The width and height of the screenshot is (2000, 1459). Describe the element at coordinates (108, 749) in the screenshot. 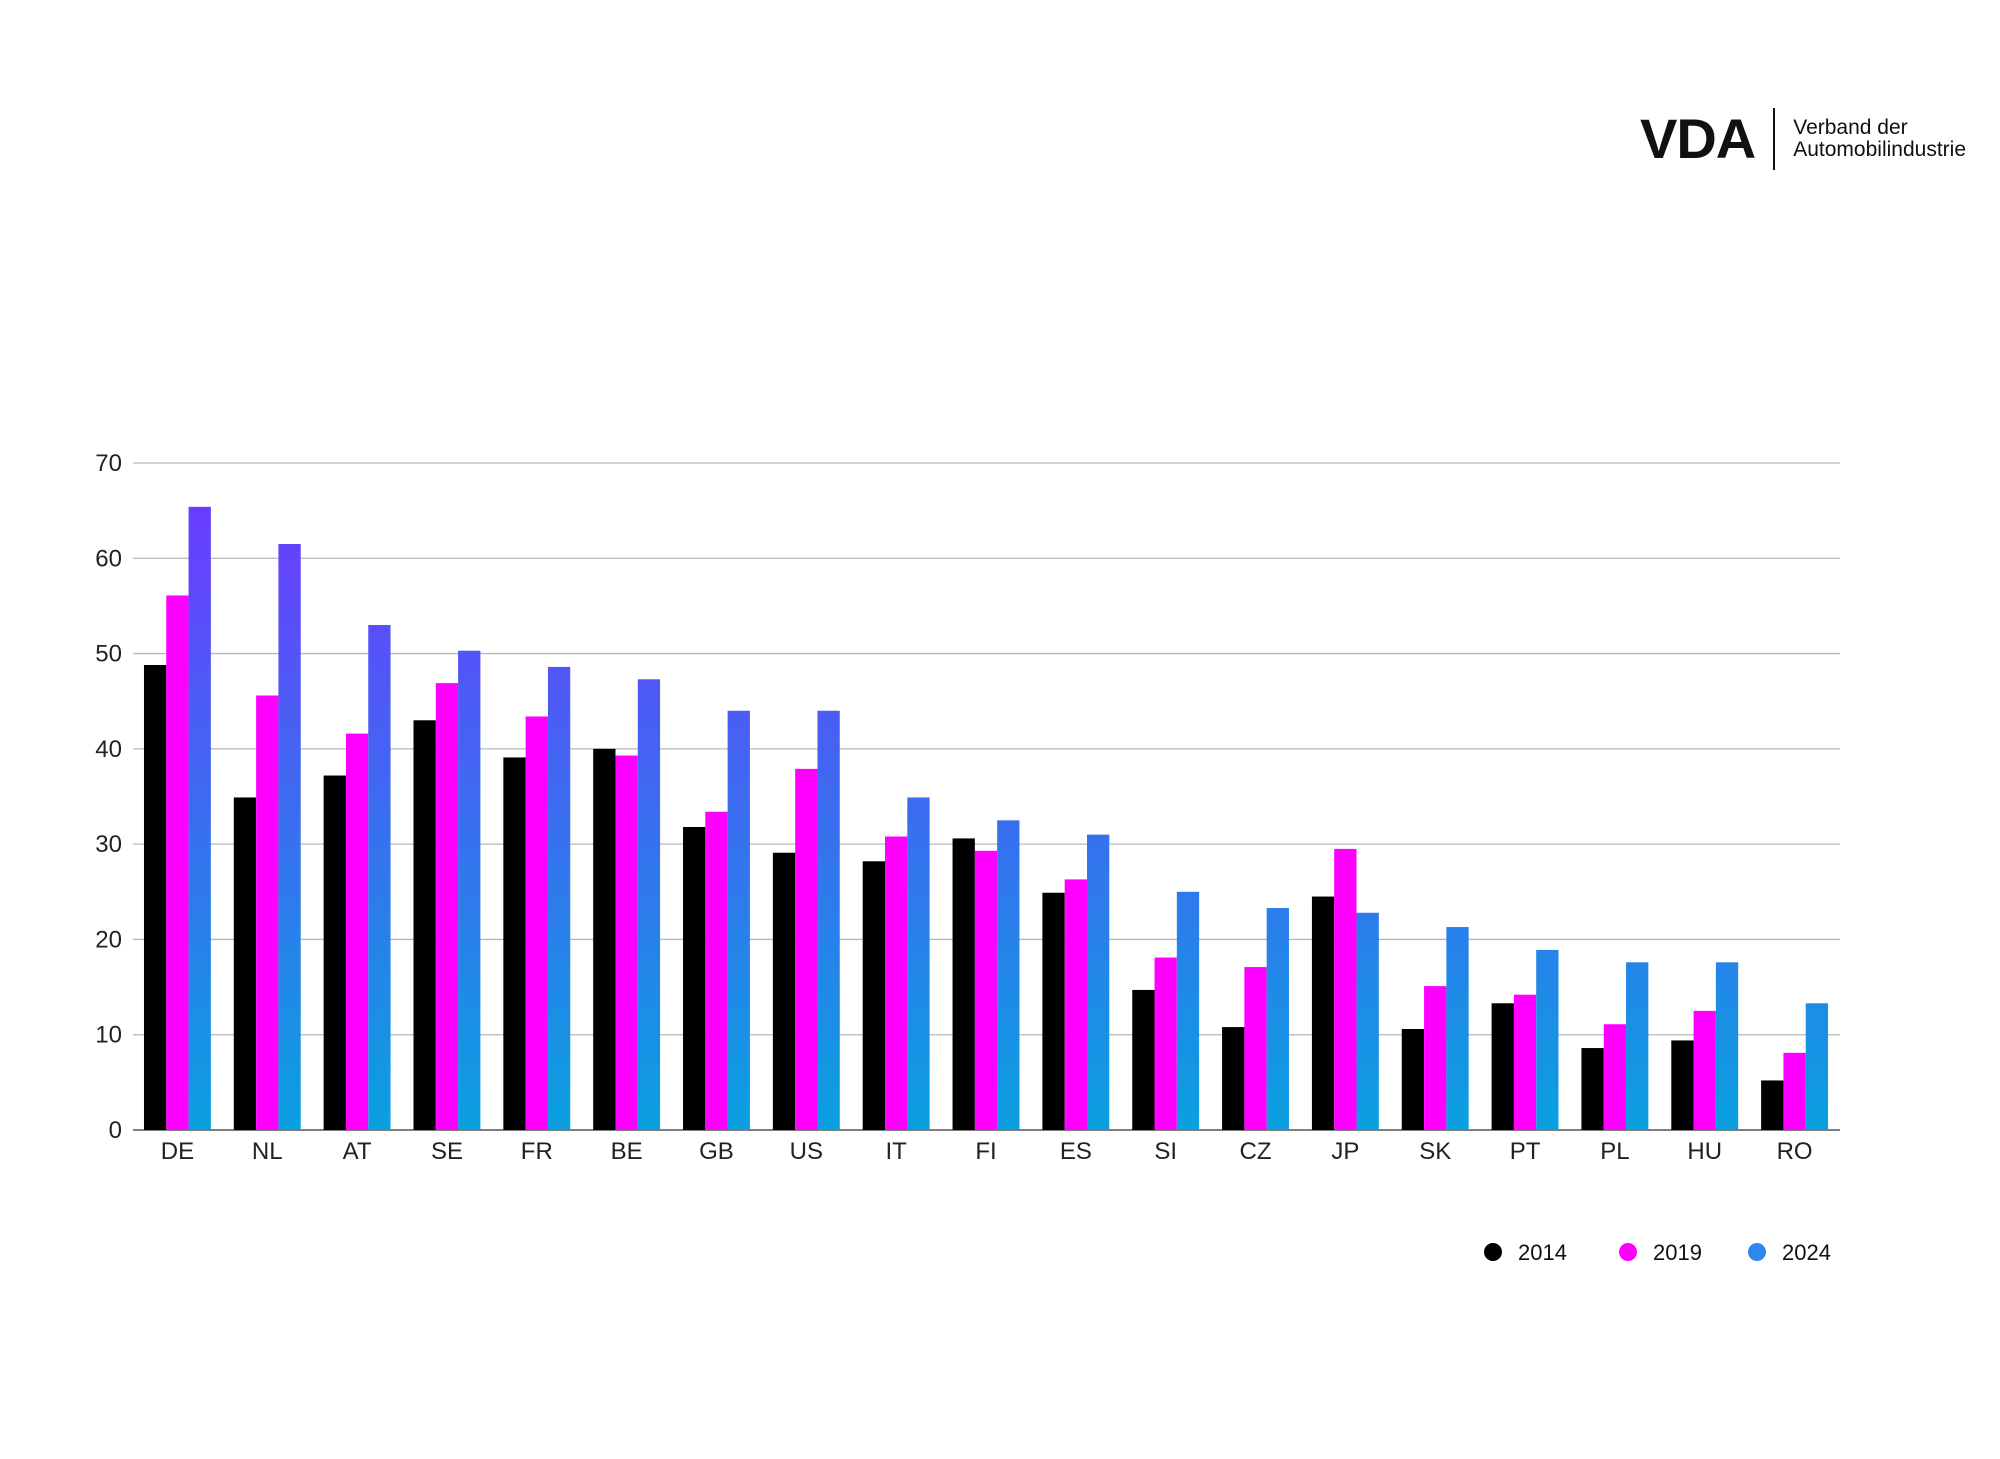

I see `y-tick-label: 40` at that location.